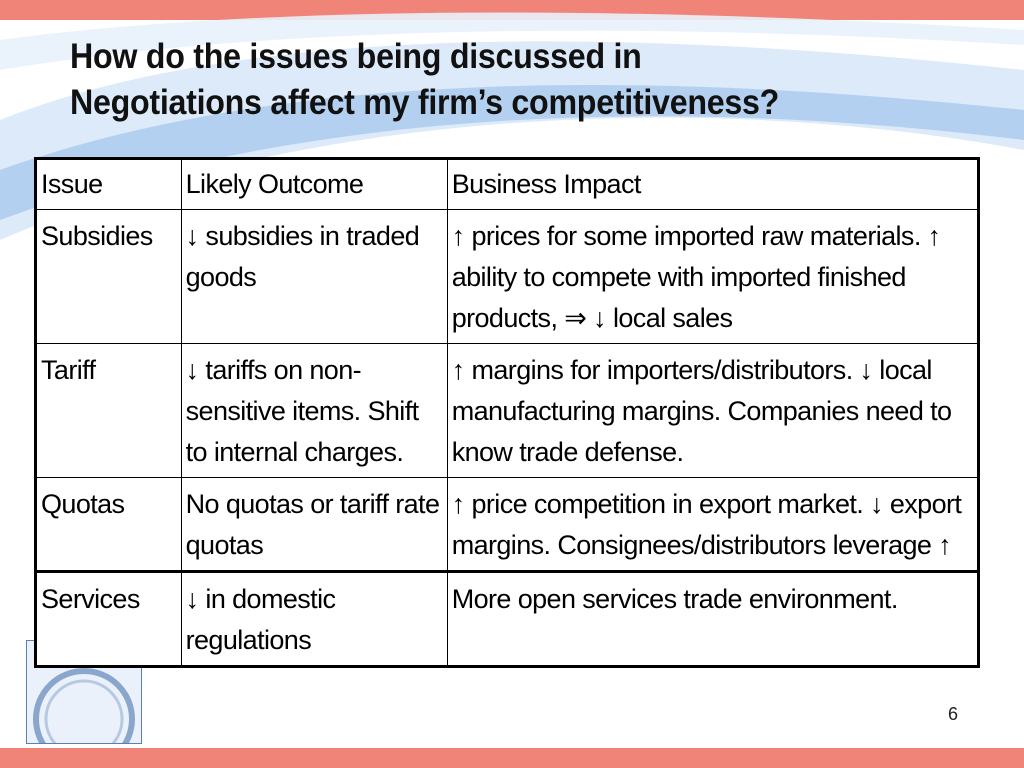  I want to click on impact-cell: More open services trade environment., so click(713, 618).